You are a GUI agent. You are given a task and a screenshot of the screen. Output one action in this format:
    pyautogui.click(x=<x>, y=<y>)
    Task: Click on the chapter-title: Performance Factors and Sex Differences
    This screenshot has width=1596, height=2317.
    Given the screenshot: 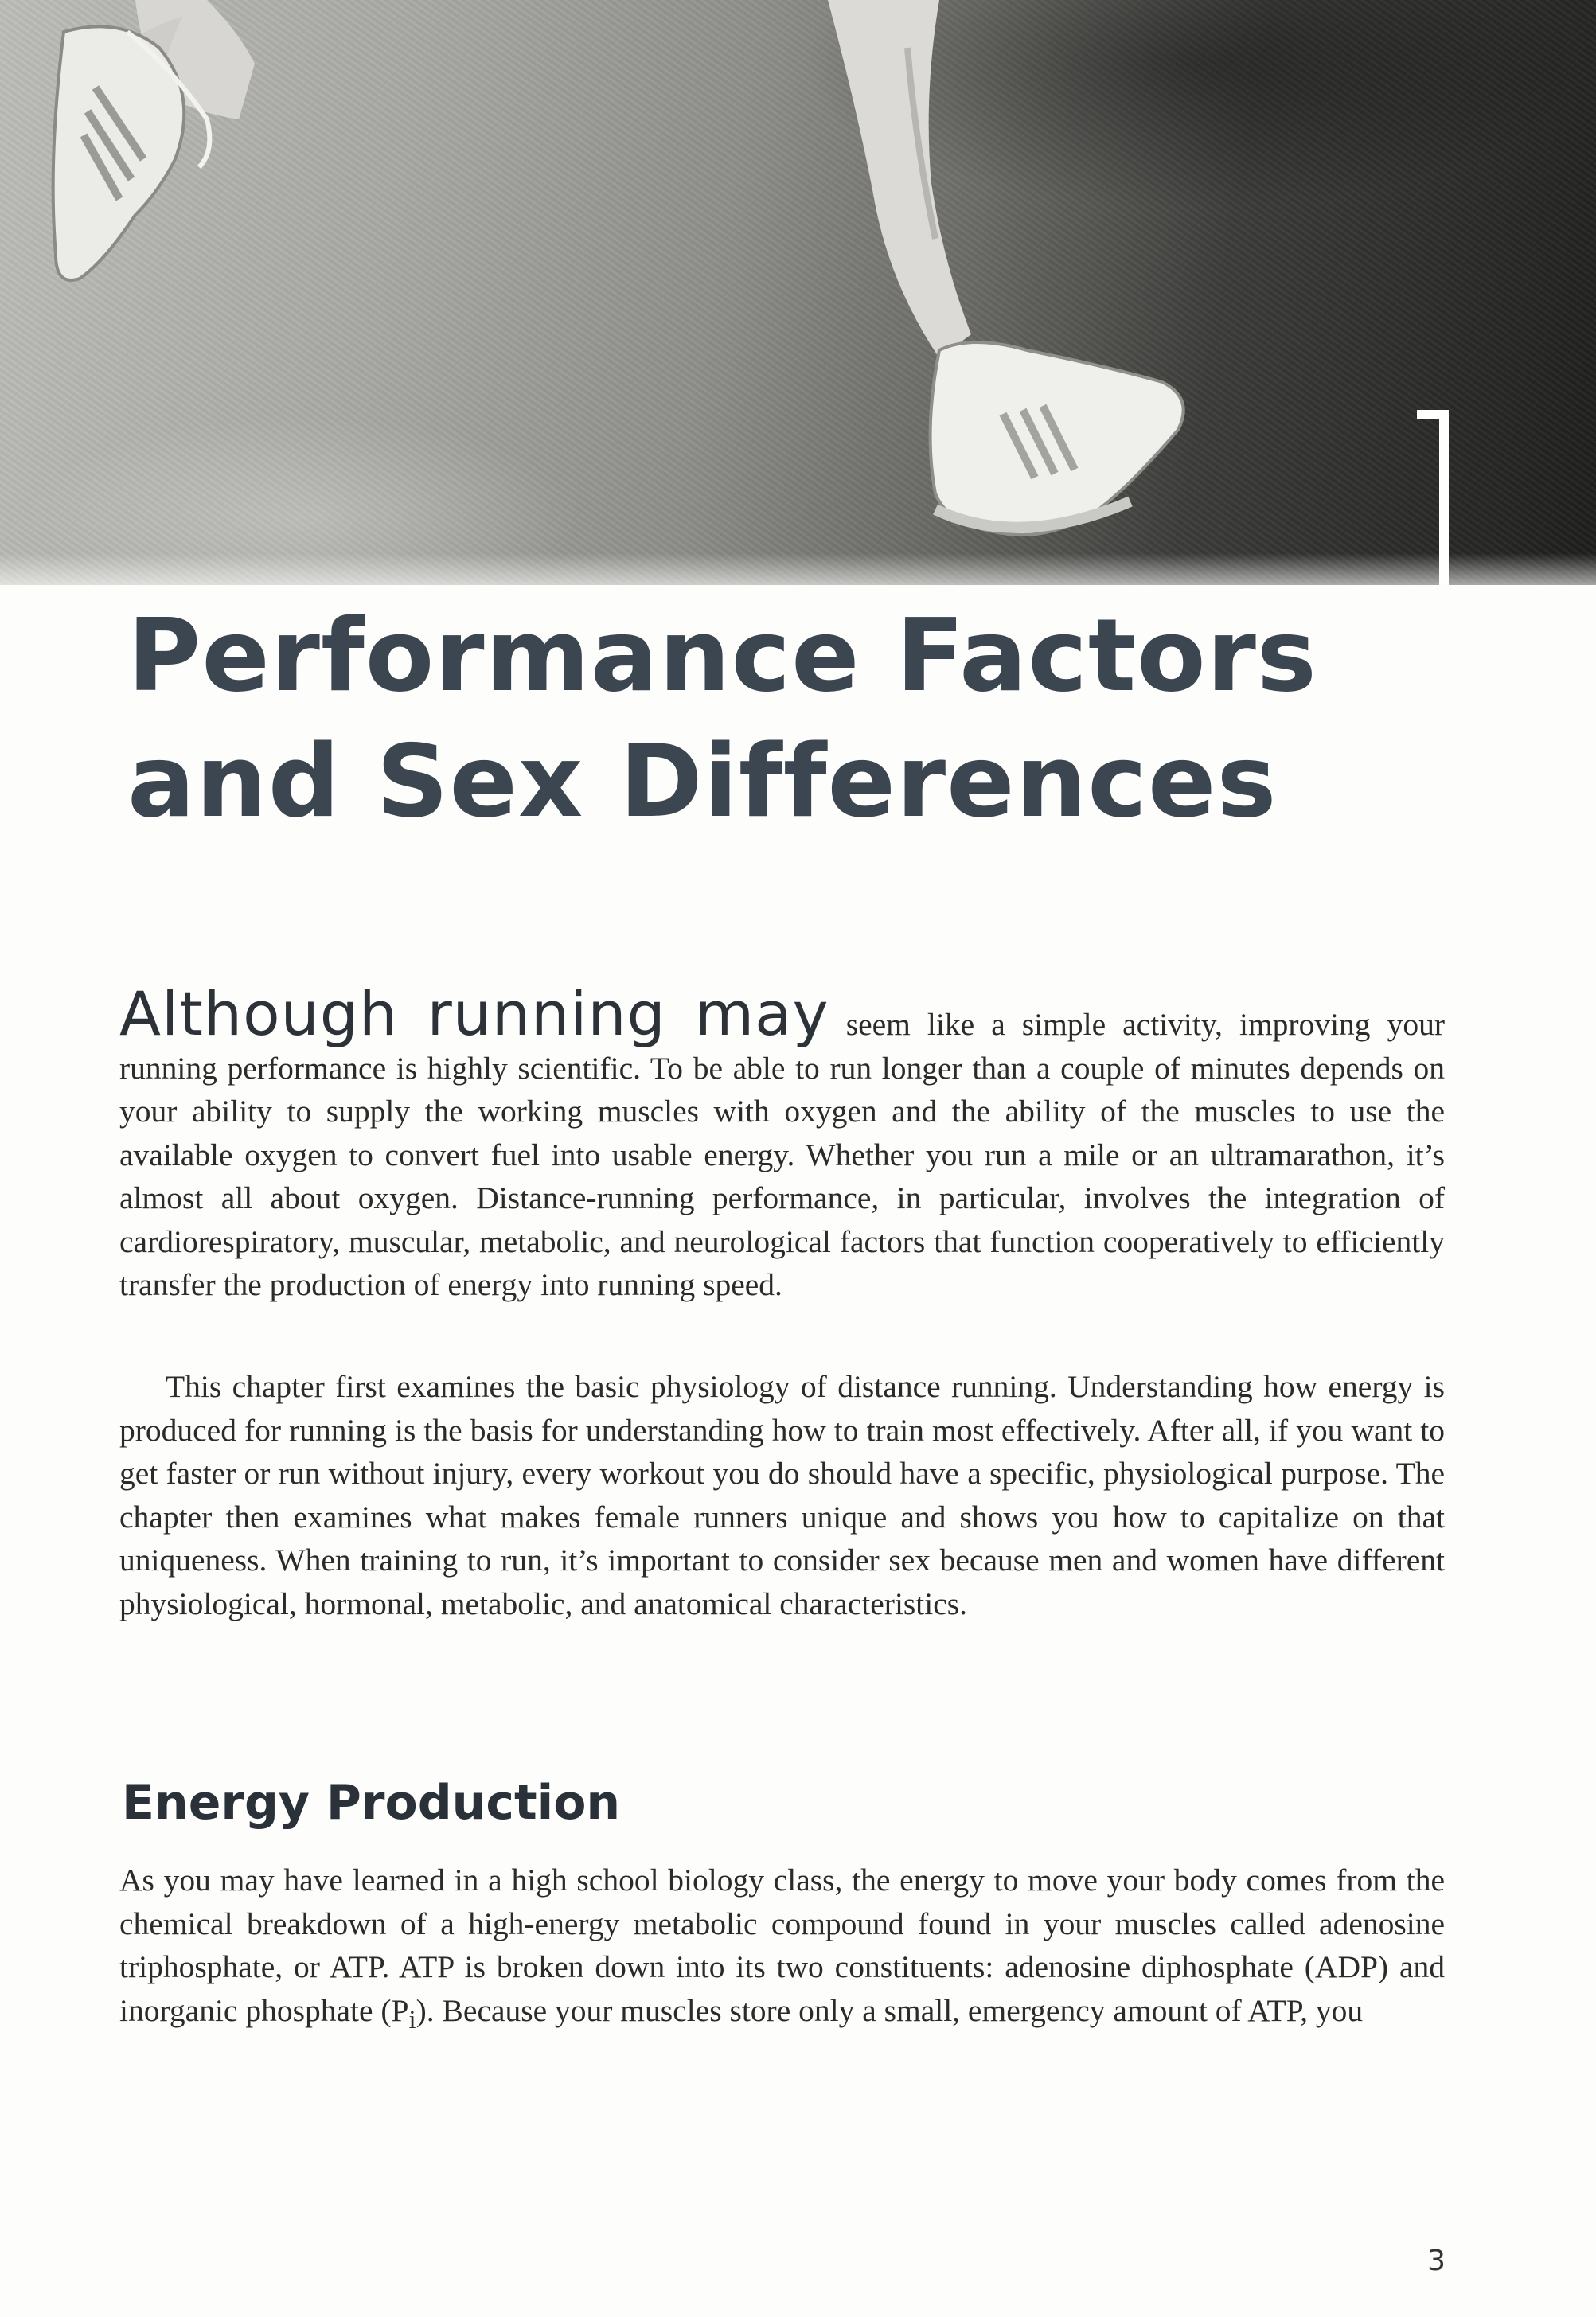 What is the action you would take?
    pyautogui.click(x=764, y=718)
    